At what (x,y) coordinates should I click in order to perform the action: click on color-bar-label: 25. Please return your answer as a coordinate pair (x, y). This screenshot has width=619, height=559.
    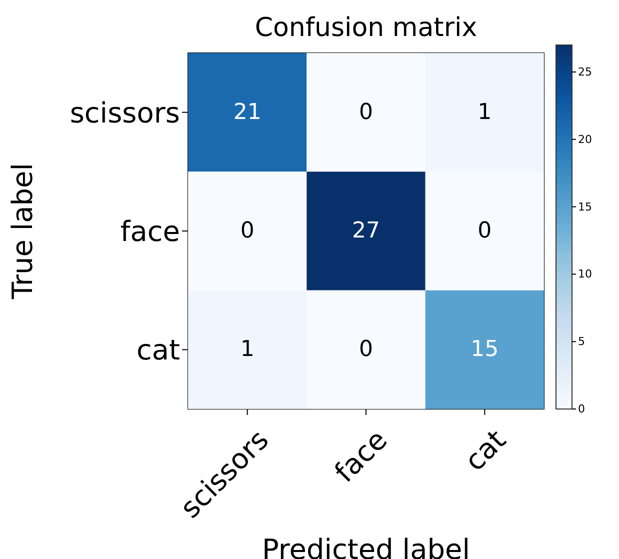
    Looking at the image, I should click on (585, 71).